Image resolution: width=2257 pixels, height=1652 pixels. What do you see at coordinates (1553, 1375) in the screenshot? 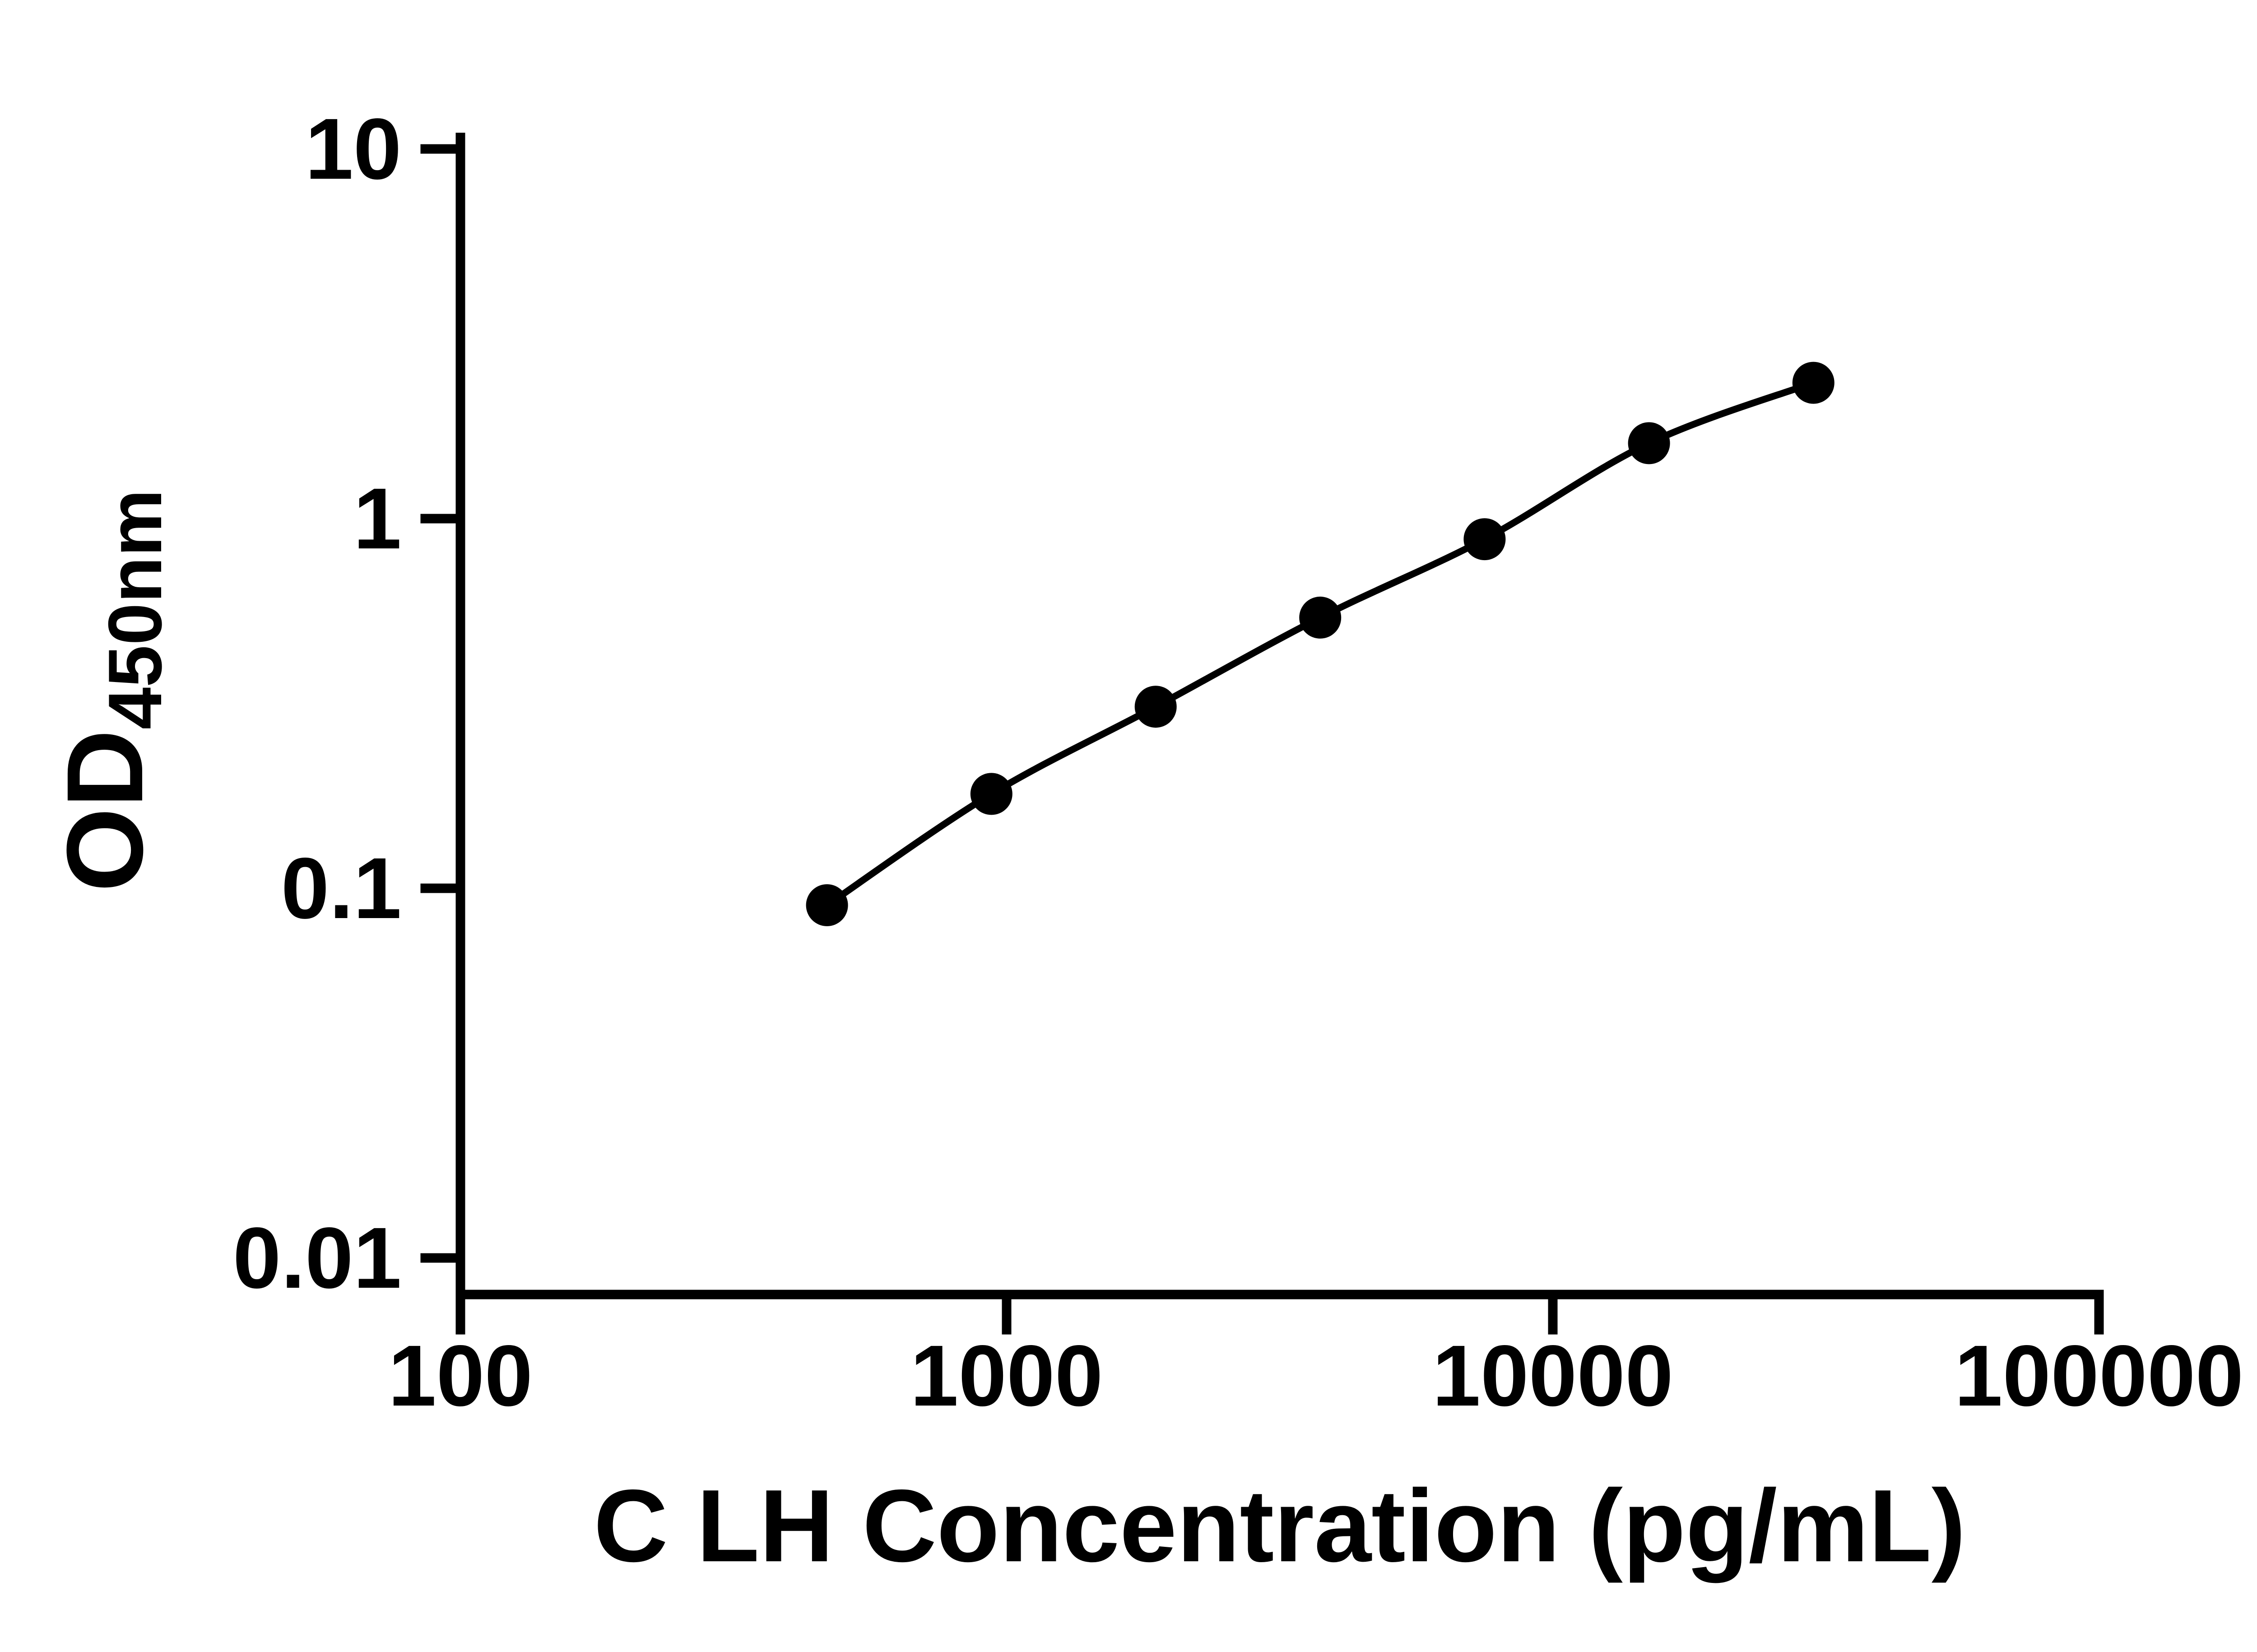
I see `x-tick-label: 10000` at bounding box center [1553, 1375].